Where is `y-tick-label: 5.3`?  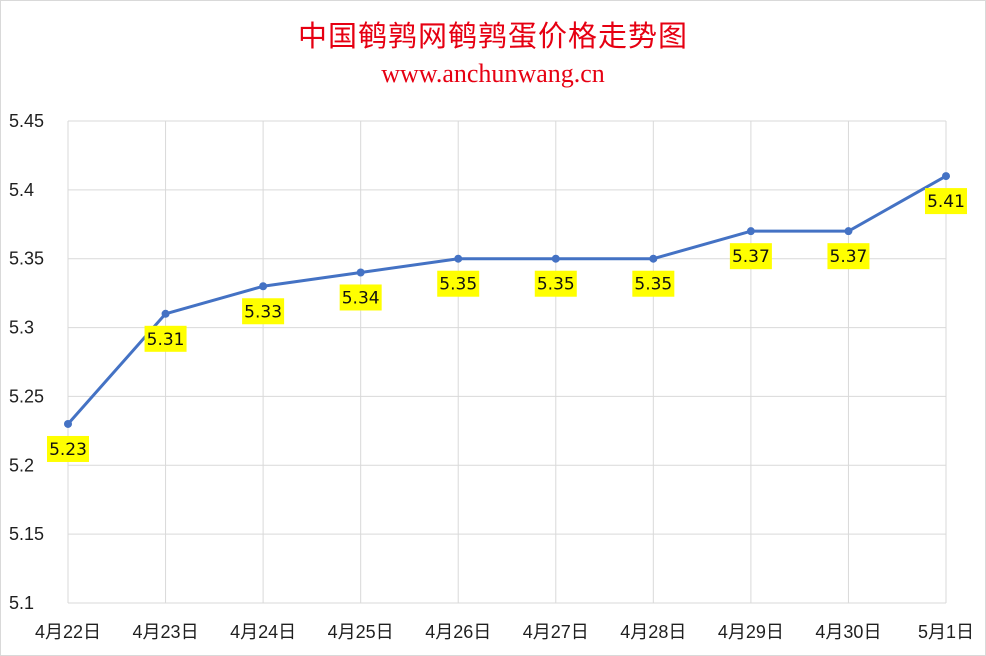 y-tick-label: 5.3 is located at coordinates (21, 328).